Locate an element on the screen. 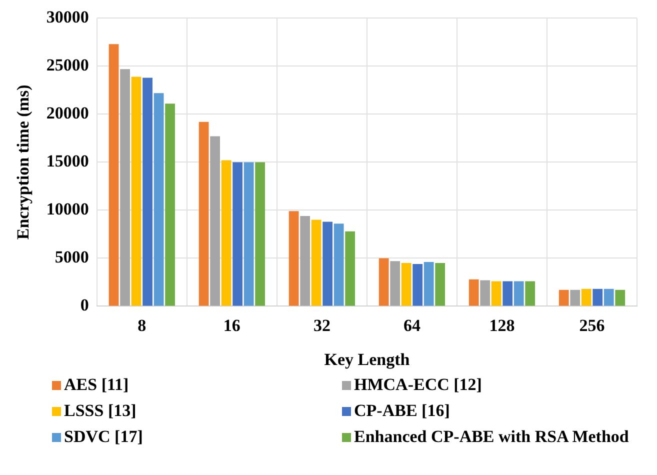  legend-label: CP-ABE [16] is located at coordinates (402, 411).